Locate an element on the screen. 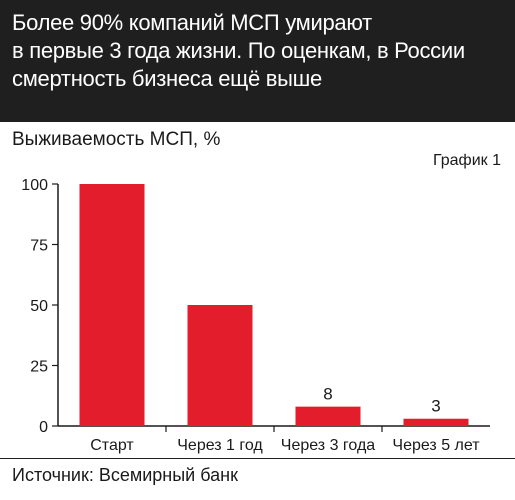 The width and height of the screenshot is (515, 500). source-divider is located at coordinates (257, 458).